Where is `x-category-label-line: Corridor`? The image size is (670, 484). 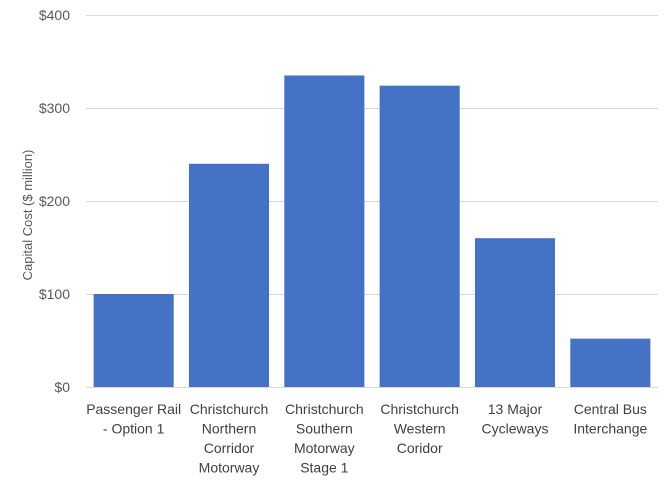
x-category-label-line: Corridor is located at coordinates (229, 448).